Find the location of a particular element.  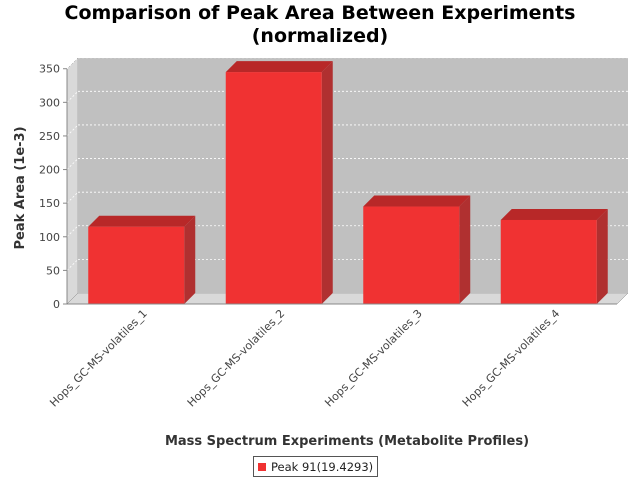

legend-swatch is located at coordinates (262, 466).